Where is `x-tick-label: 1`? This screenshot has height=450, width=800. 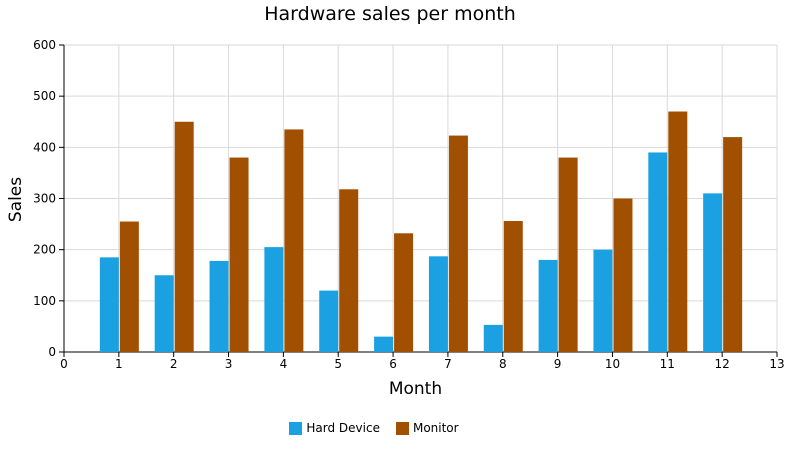
x-tick-label: 1 is located at coordinates (119, 364).